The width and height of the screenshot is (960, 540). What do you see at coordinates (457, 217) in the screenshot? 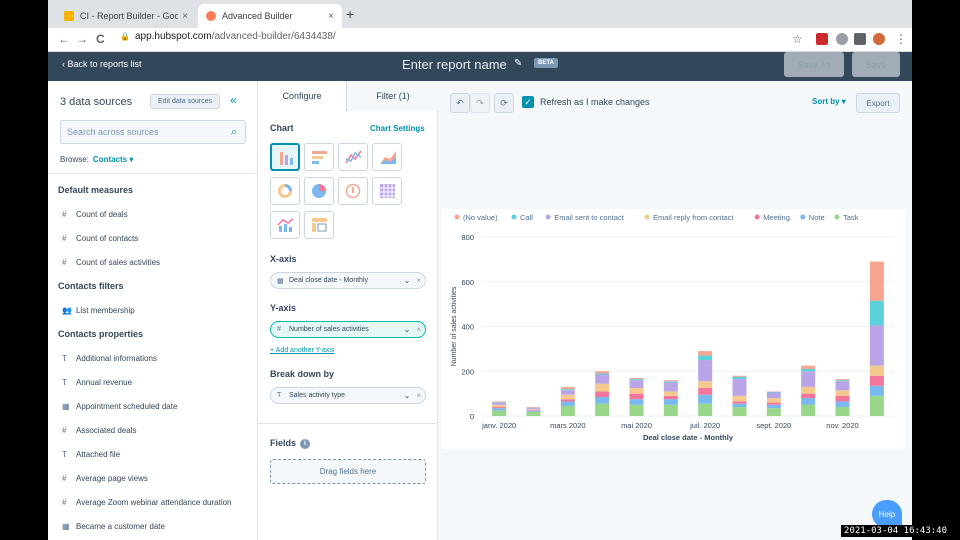
I see `legend-swatch` at bounding box center [457, 217].